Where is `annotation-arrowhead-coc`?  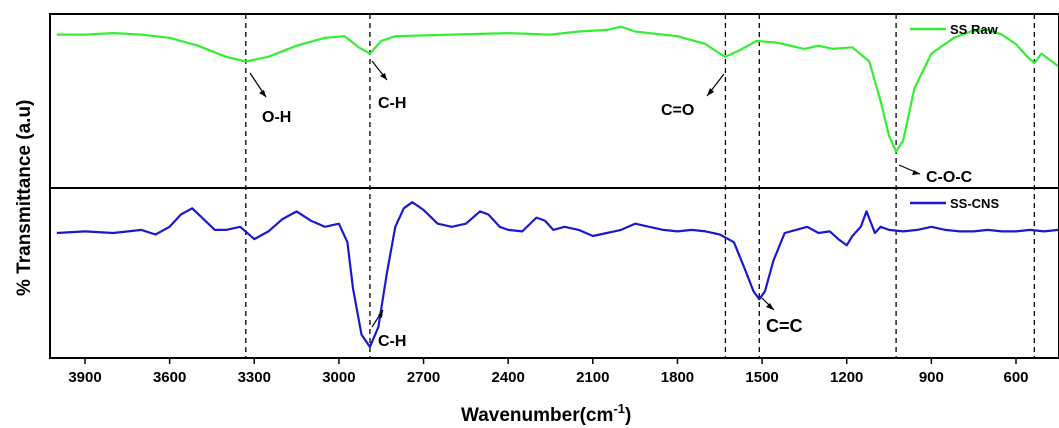
annotation-arrowhead-coc is located at coordinates (916, 172).